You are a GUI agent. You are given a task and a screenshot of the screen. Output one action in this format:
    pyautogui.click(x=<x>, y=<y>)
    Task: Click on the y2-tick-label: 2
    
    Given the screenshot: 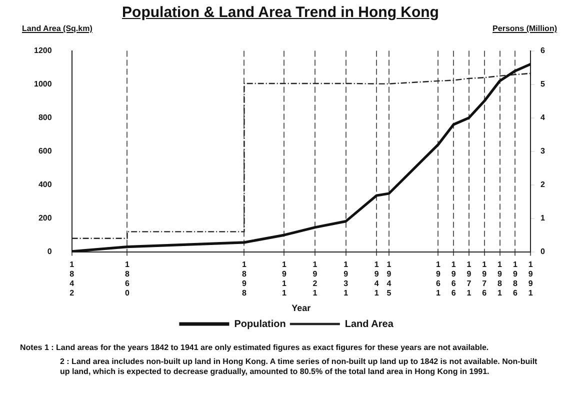 What is the action you would take?
    pyautogui.click(x=543, y=185)
    